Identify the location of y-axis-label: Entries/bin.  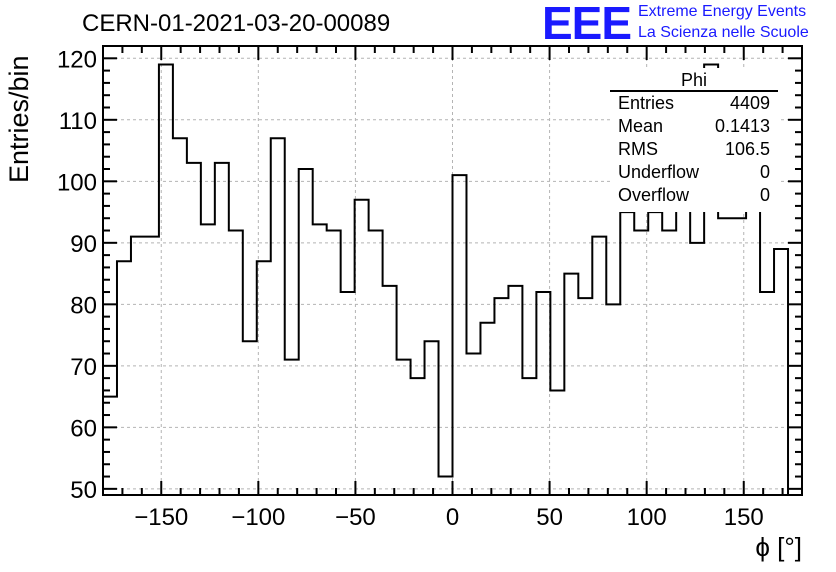
(19, 119).